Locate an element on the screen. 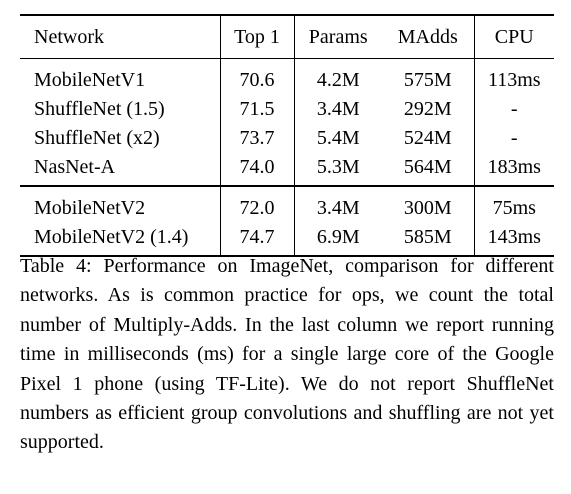 The width and height of the screenshot is (571, 494). madds-cell: 564M is located at coordinates (428, 169).